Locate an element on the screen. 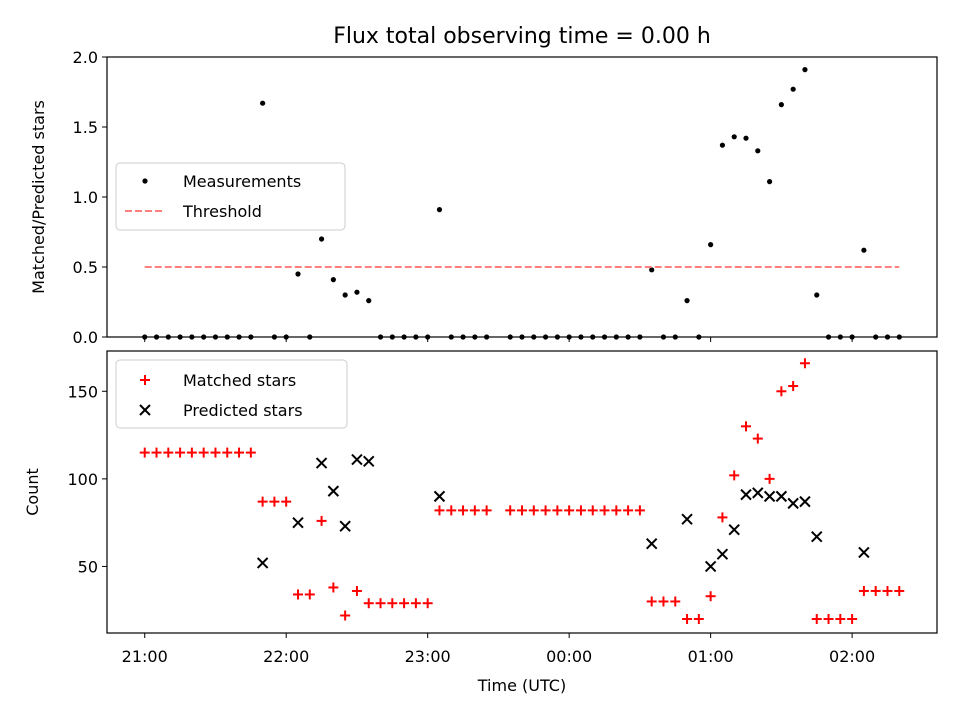 Image resolution: width=960 pixels, height=720 pixels. x-tick-label: 02:00 is located at coordinates (852, 656).